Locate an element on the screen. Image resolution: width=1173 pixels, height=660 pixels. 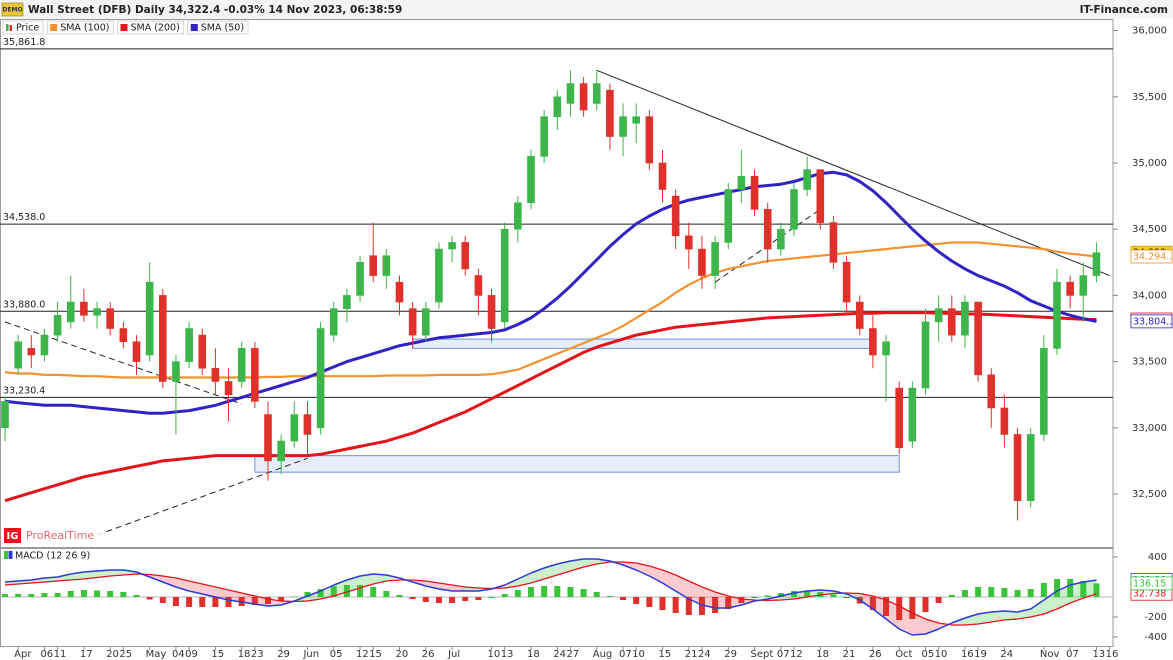
macd-title: MACD (12 26 9) is located at coordinates (52, 556).